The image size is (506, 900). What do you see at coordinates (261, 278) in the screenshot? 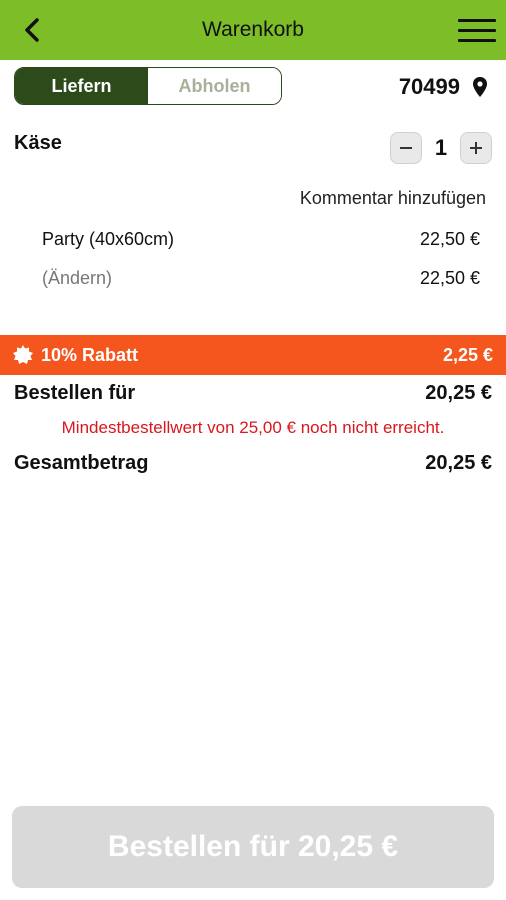
I see `item-change-row: (Ändern) 22,50 €` at bounding box center [261, 278].